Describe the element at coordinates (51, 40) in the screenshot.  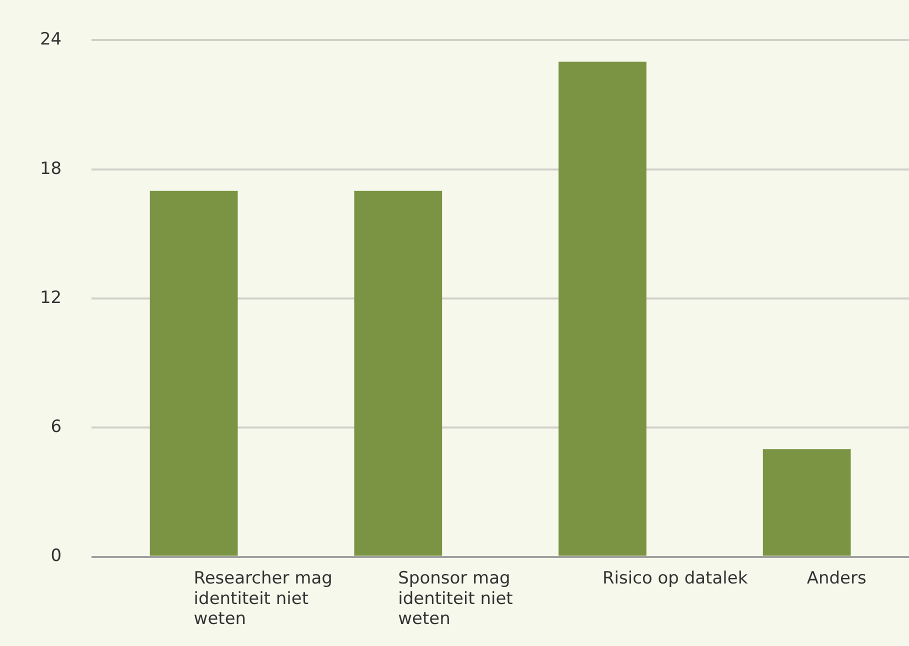
I see `y-tick-label: 24` at that location.